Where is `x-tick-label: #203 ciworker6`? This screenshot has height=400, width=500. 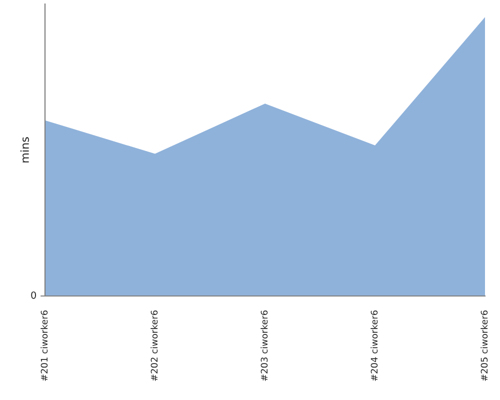
x-tick-label: #203 ciworker6 is located at coordinates (264, 345).